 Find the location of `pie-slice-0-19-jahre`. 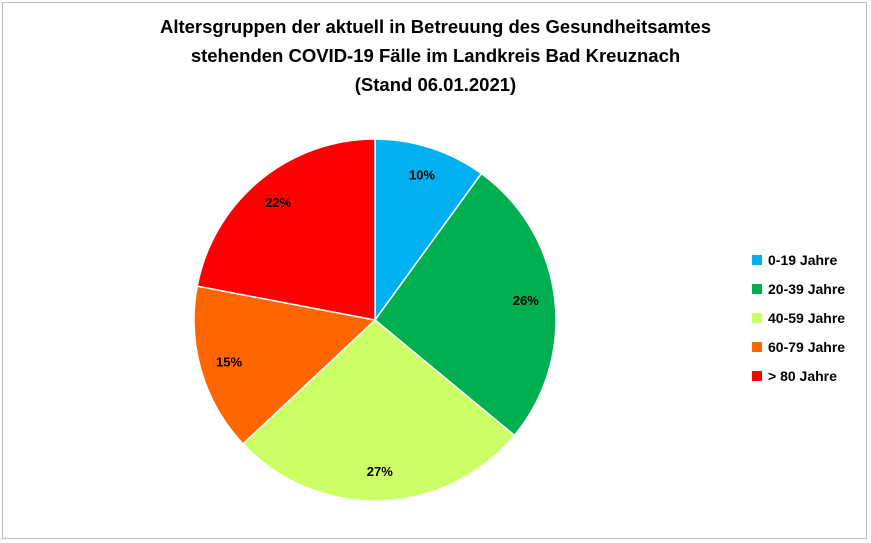

pie-slice-0-19-jahre is located at coordinates (428, 230).